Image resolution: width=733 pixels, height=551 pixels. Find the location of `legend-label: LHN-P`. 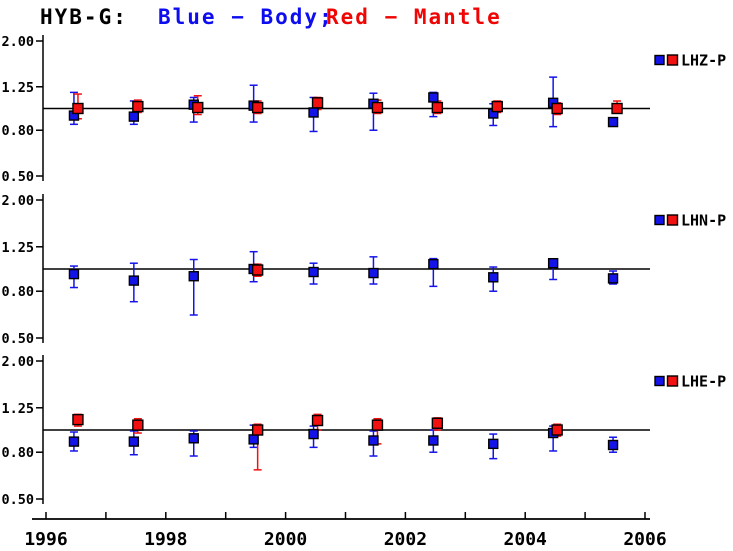

legend-label: LHN-P is located at coordinates (703, 221).